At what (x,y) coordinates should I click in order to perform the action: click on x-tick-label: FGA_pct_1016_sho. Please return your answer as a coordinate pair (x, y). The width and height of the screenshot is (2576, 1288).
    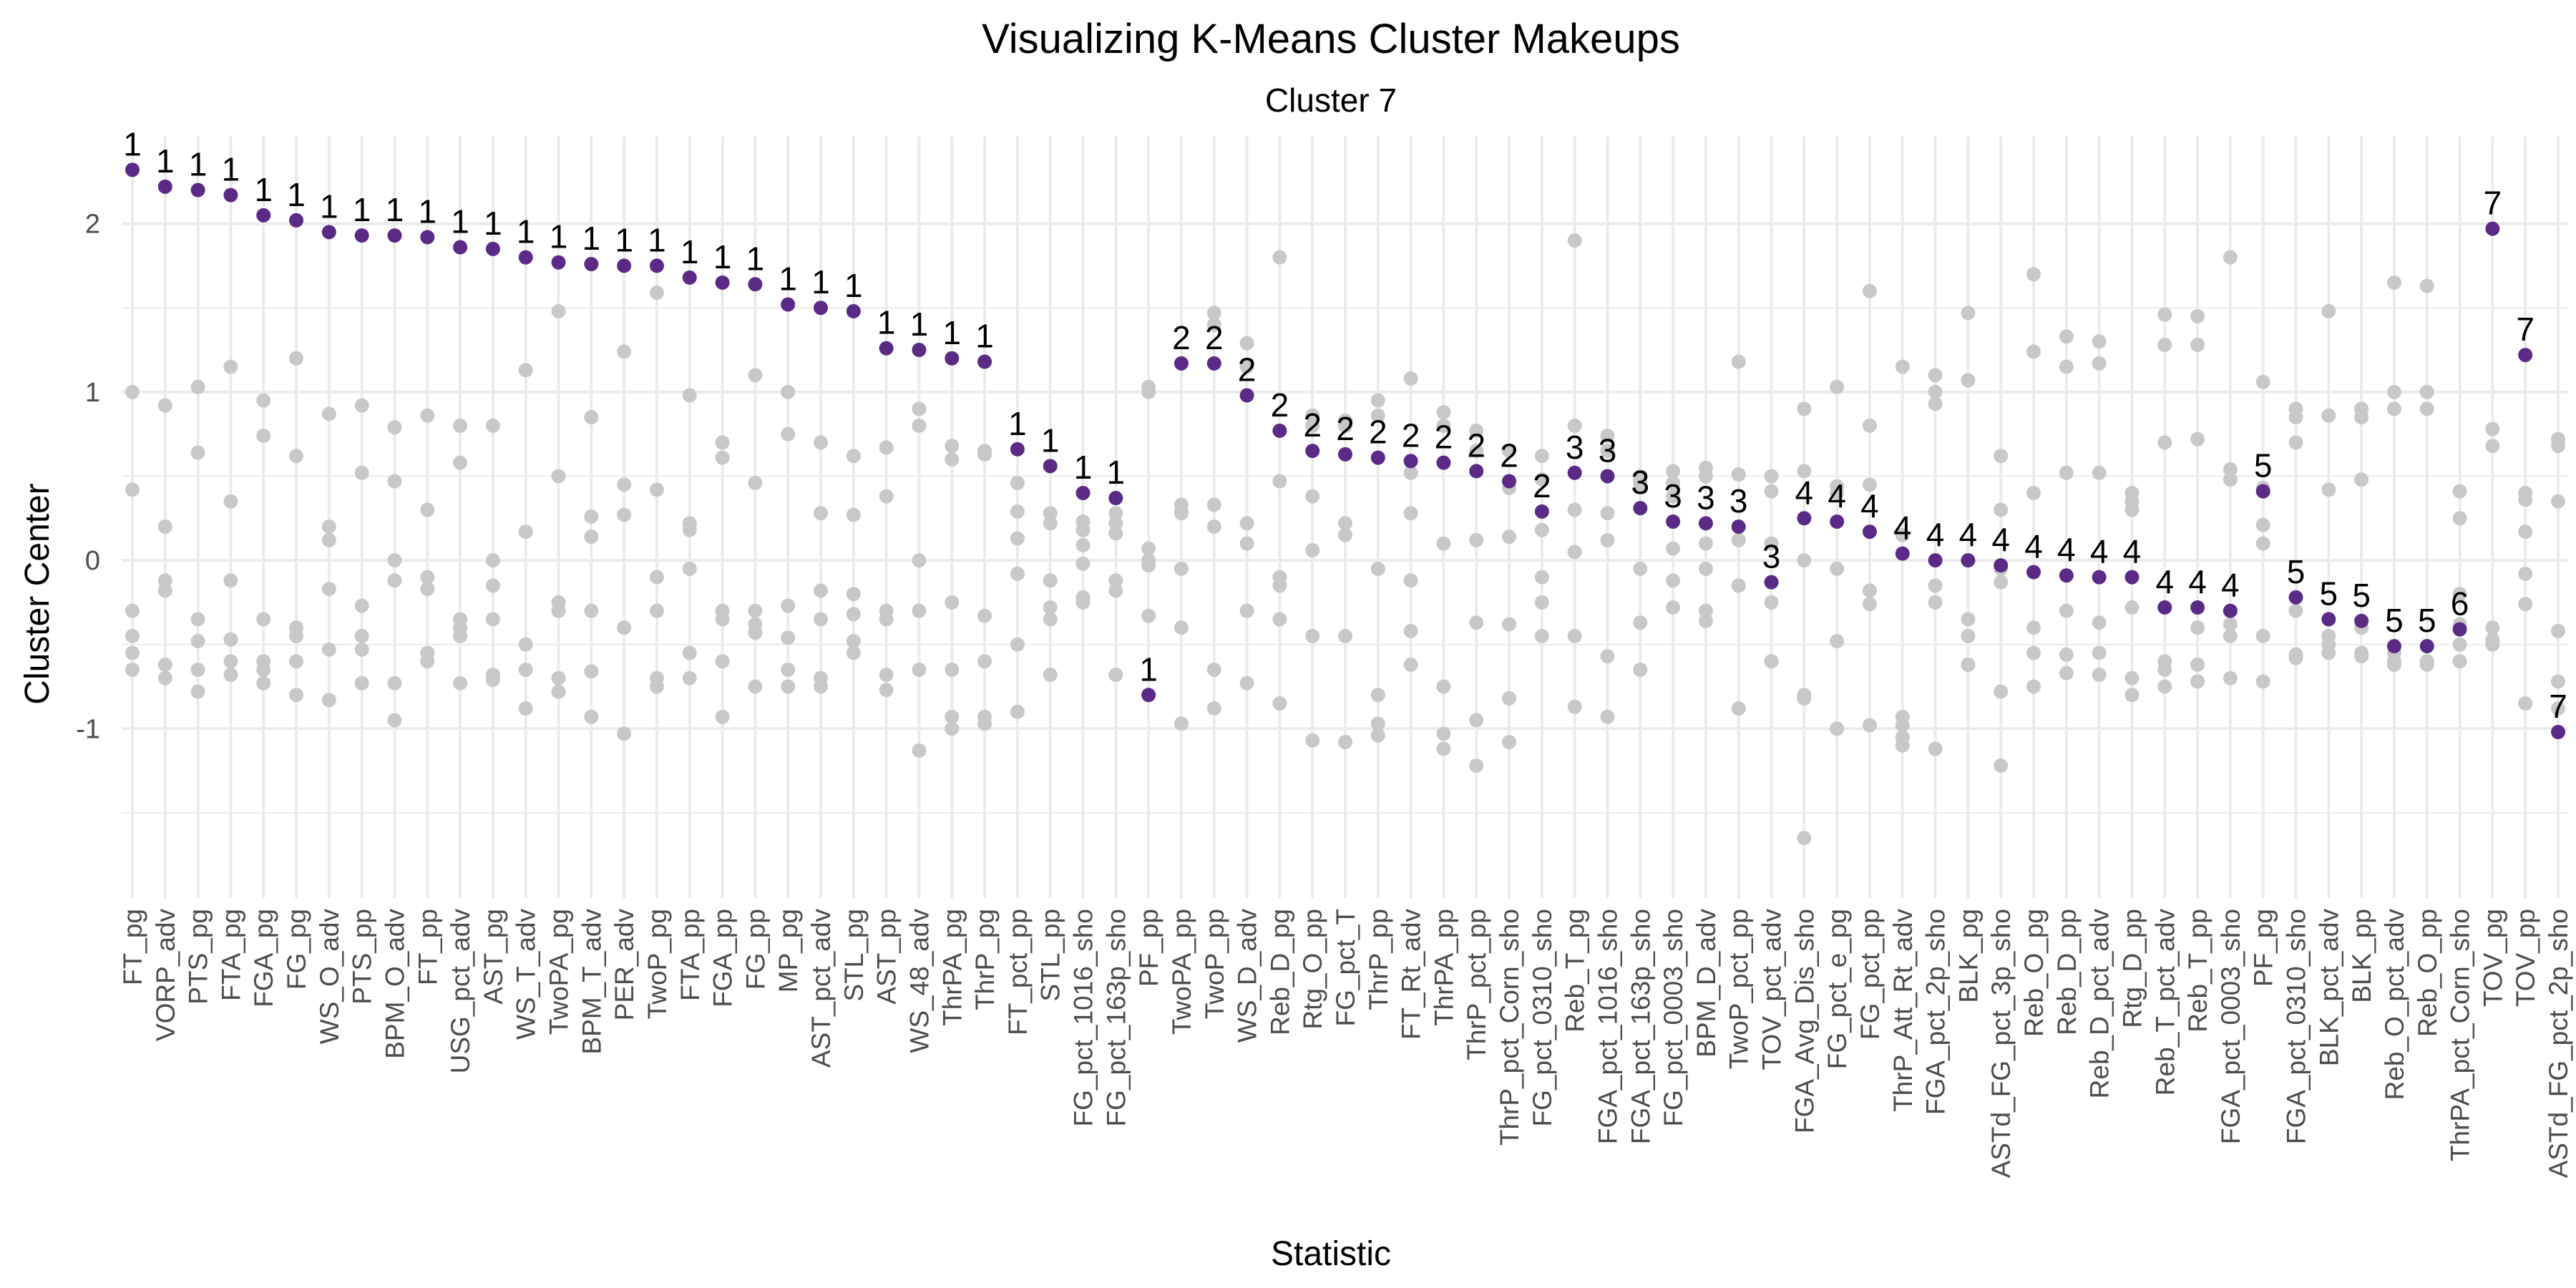
    Looking at the image, I should click on (1607, 1026).